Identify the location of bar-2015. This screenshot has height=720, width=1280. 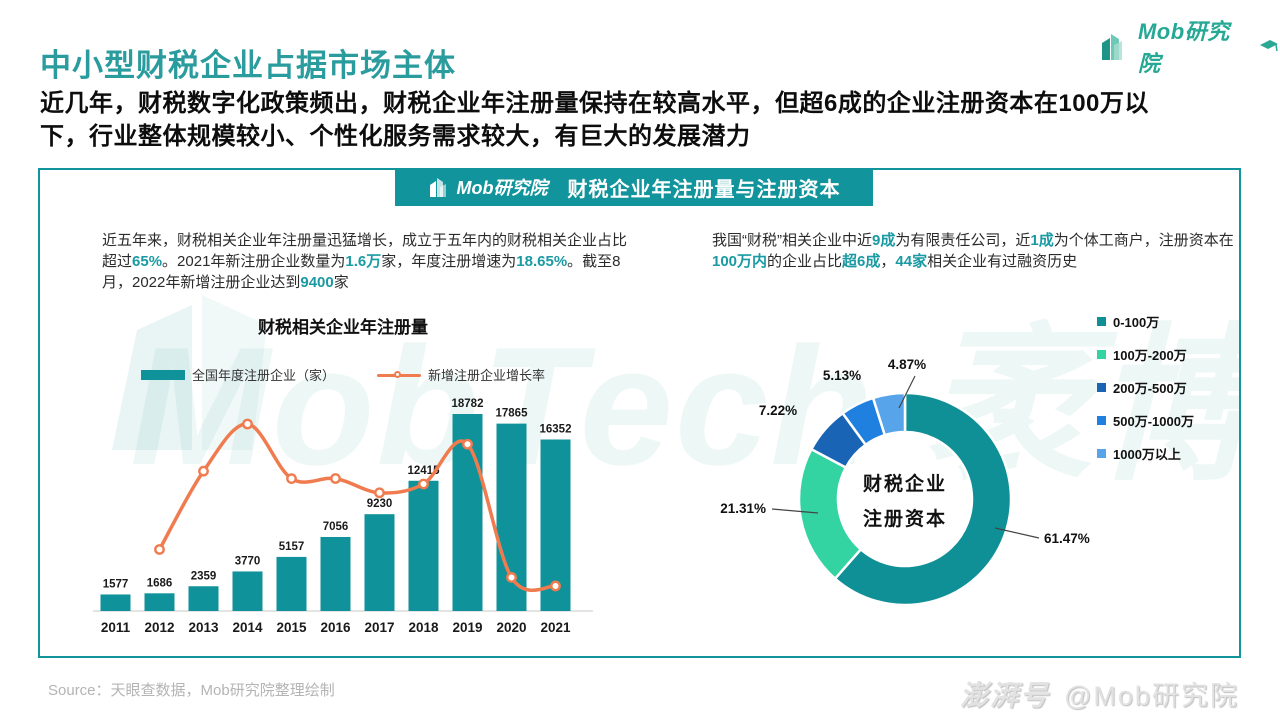
(291, 583).